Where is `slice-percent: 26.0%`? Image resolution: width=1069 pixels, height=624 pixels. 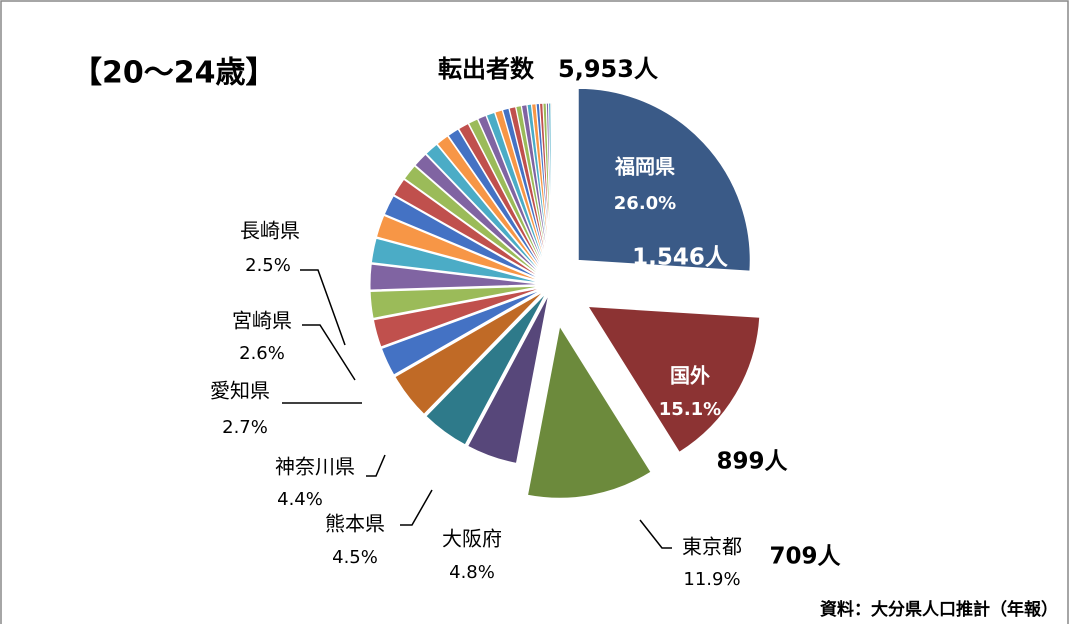 slice-percent: 26.0% is located at coordinates (645, 203).